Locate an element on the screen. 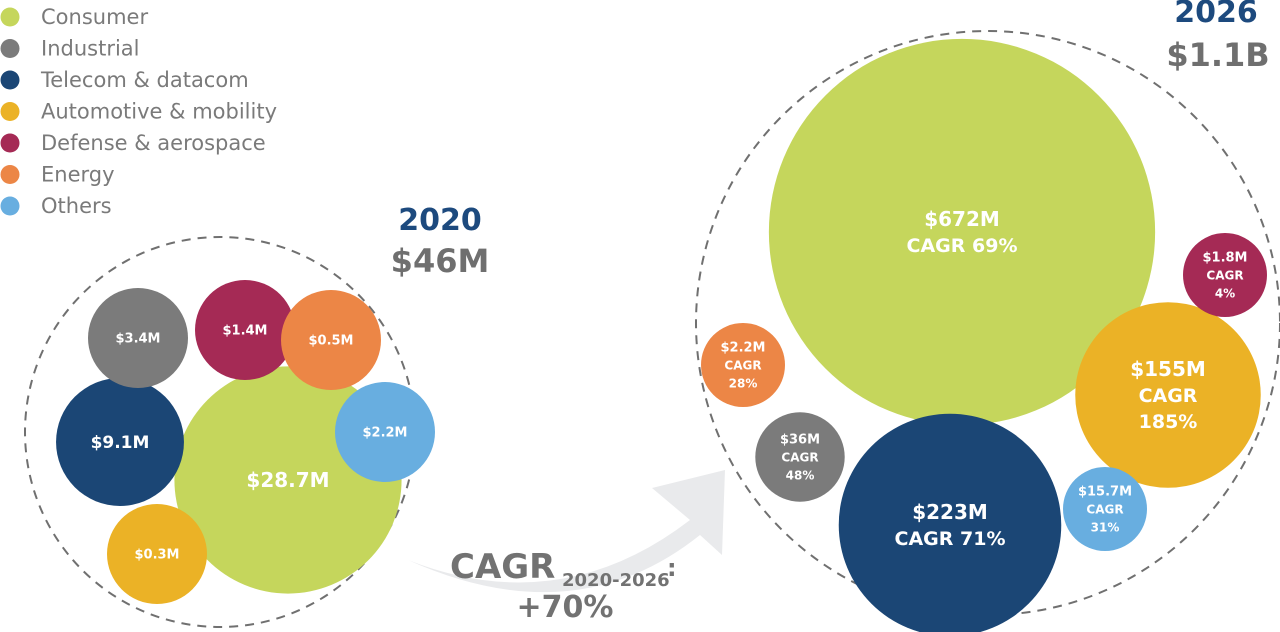  bubble-value-label-2020-consumer: $28.7M is located at coordinates (287, 480).